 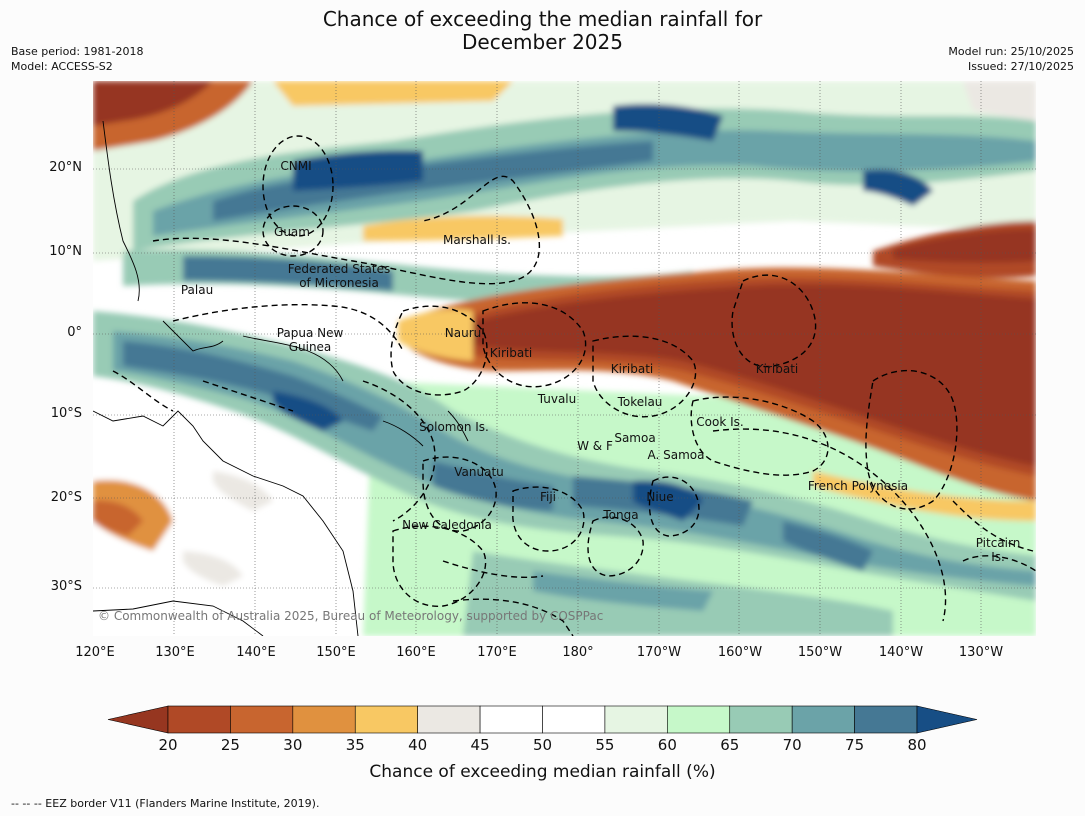 What do you see at coordinates (858, 486) in the screenshot?
I see `label-french-polynesia: French Polynesia` at bounding box center [858, 486].